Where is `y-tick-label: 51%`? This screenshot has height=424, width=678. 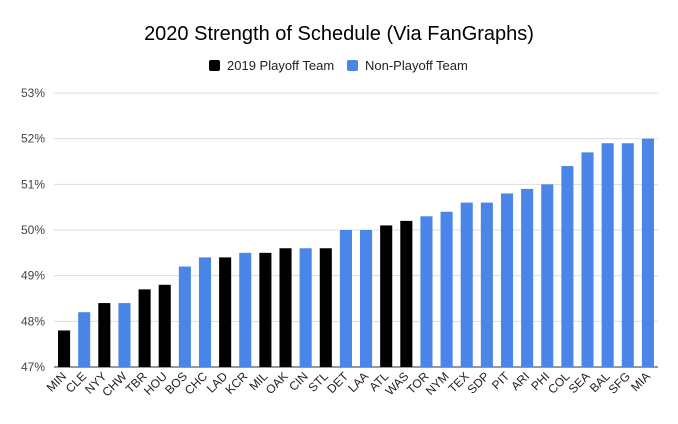
y-tick-label: 51% is located at coordinates (33, 184).